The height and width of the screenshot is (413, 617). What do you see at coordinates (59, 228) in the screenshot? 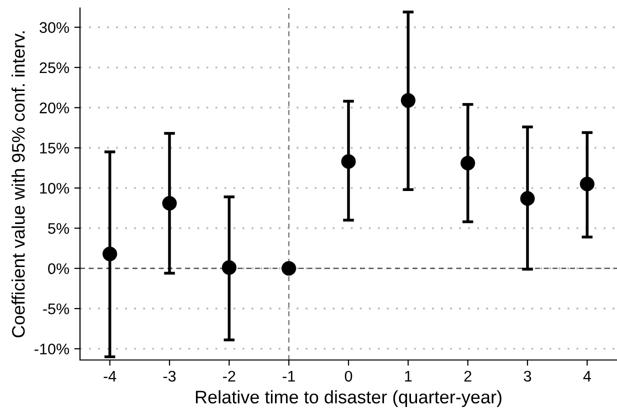
I see `y-tick-label: 5%` at bounding box center [59, 228].